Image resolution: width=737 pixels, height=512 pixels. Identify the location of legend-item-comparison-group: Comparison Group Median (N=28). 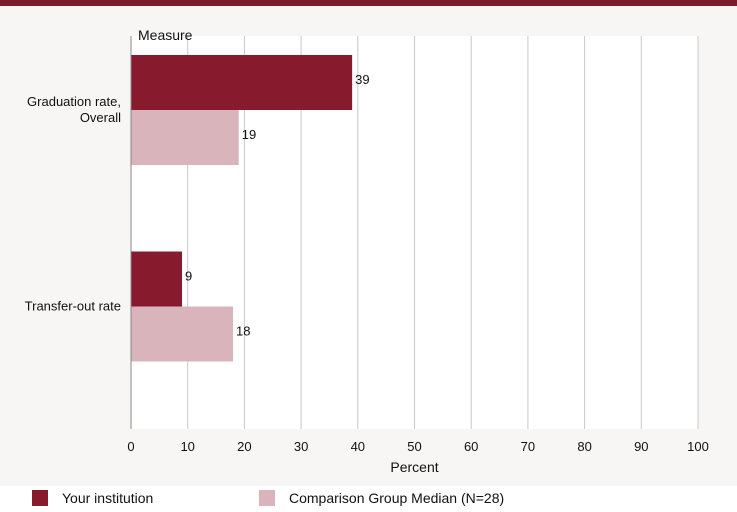
(381, 498).